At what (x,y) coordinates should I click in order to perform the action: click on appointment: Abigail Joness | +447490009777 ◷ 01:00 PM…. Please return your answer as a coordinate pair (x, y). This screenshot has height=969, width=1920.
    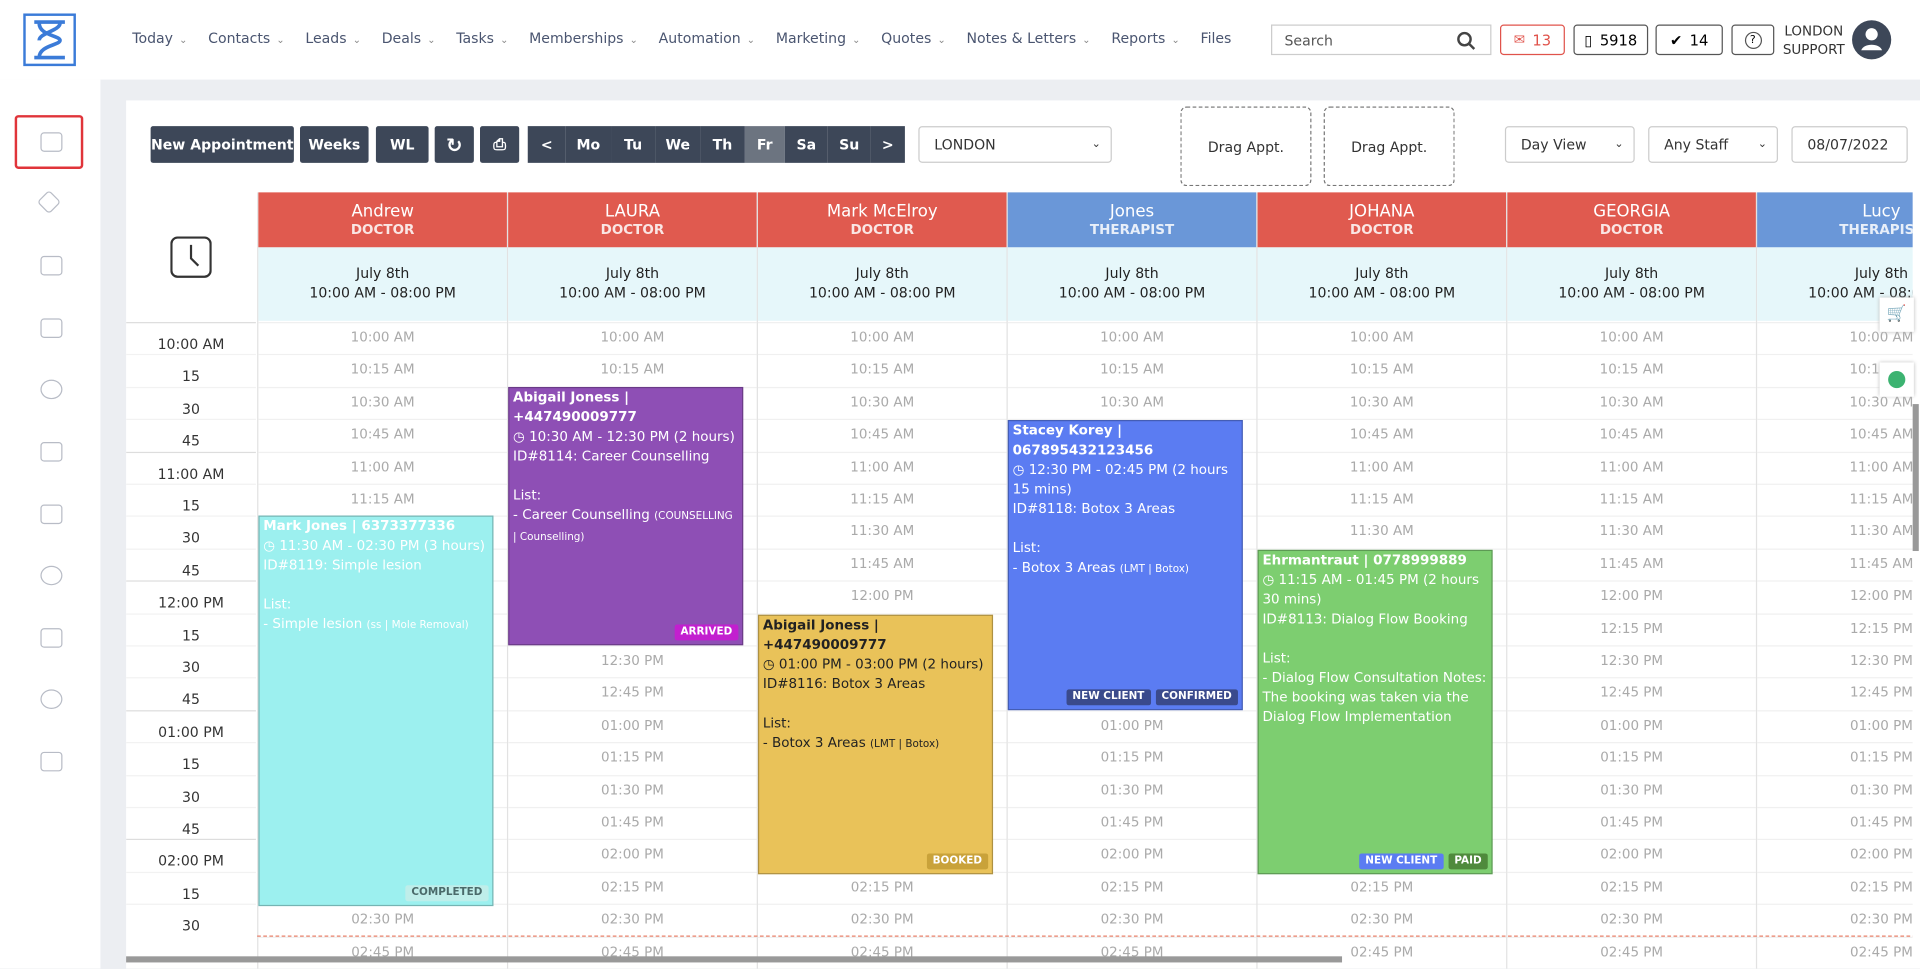
    Looking at the image, I should click on (875, 744).